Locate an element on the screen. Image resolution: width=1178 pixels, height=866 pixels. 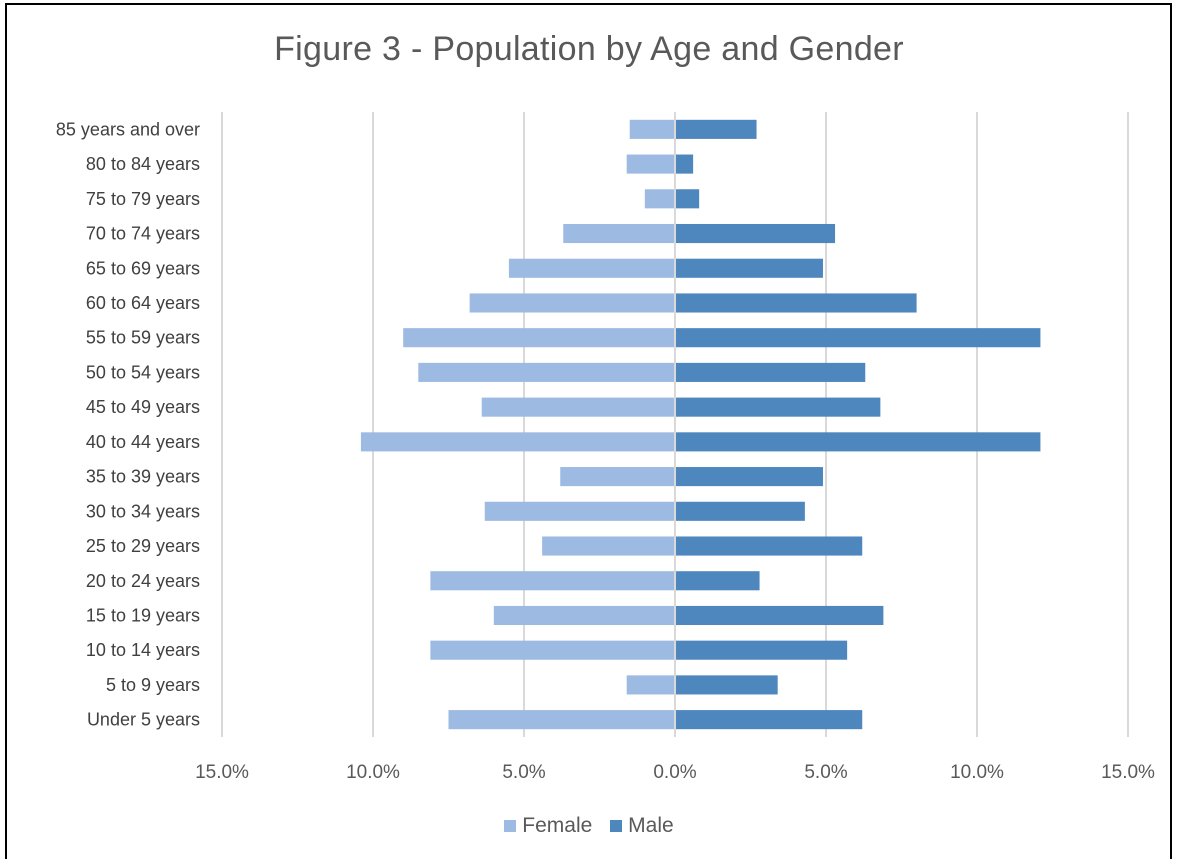
y-tick-label: 35 to 39 years is located at coordinates (143, 477).